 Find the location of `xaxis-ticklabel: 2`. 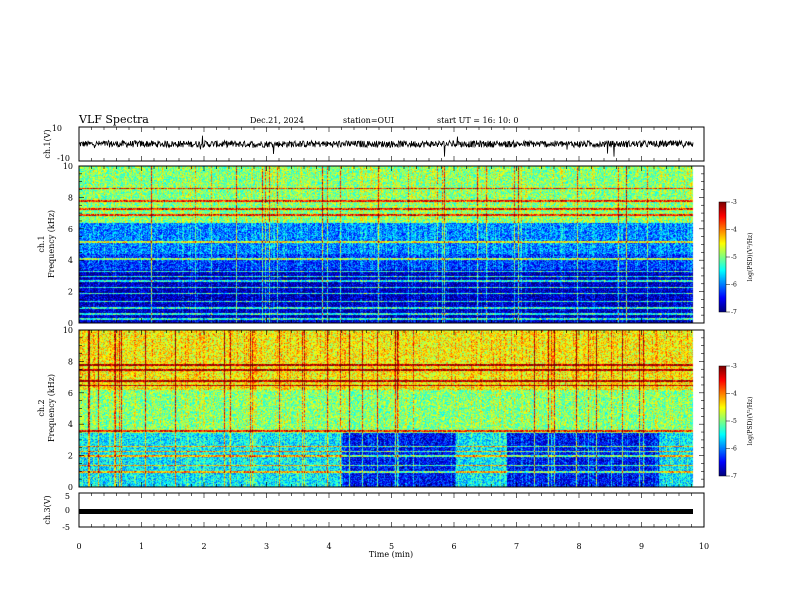

xaxis-ticklabel: 2 is located at coordinates (203, 546).